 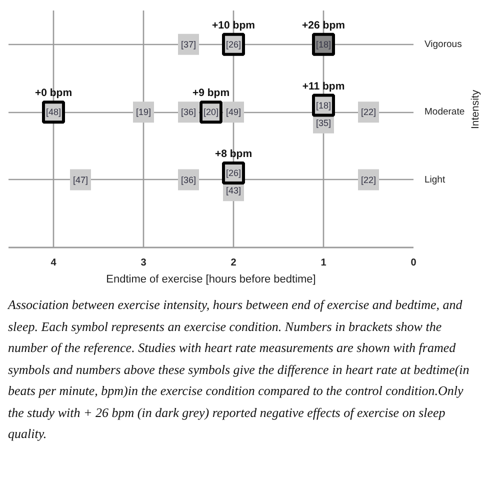 I want to click on series-label: [47], so click(x=80, y=179).